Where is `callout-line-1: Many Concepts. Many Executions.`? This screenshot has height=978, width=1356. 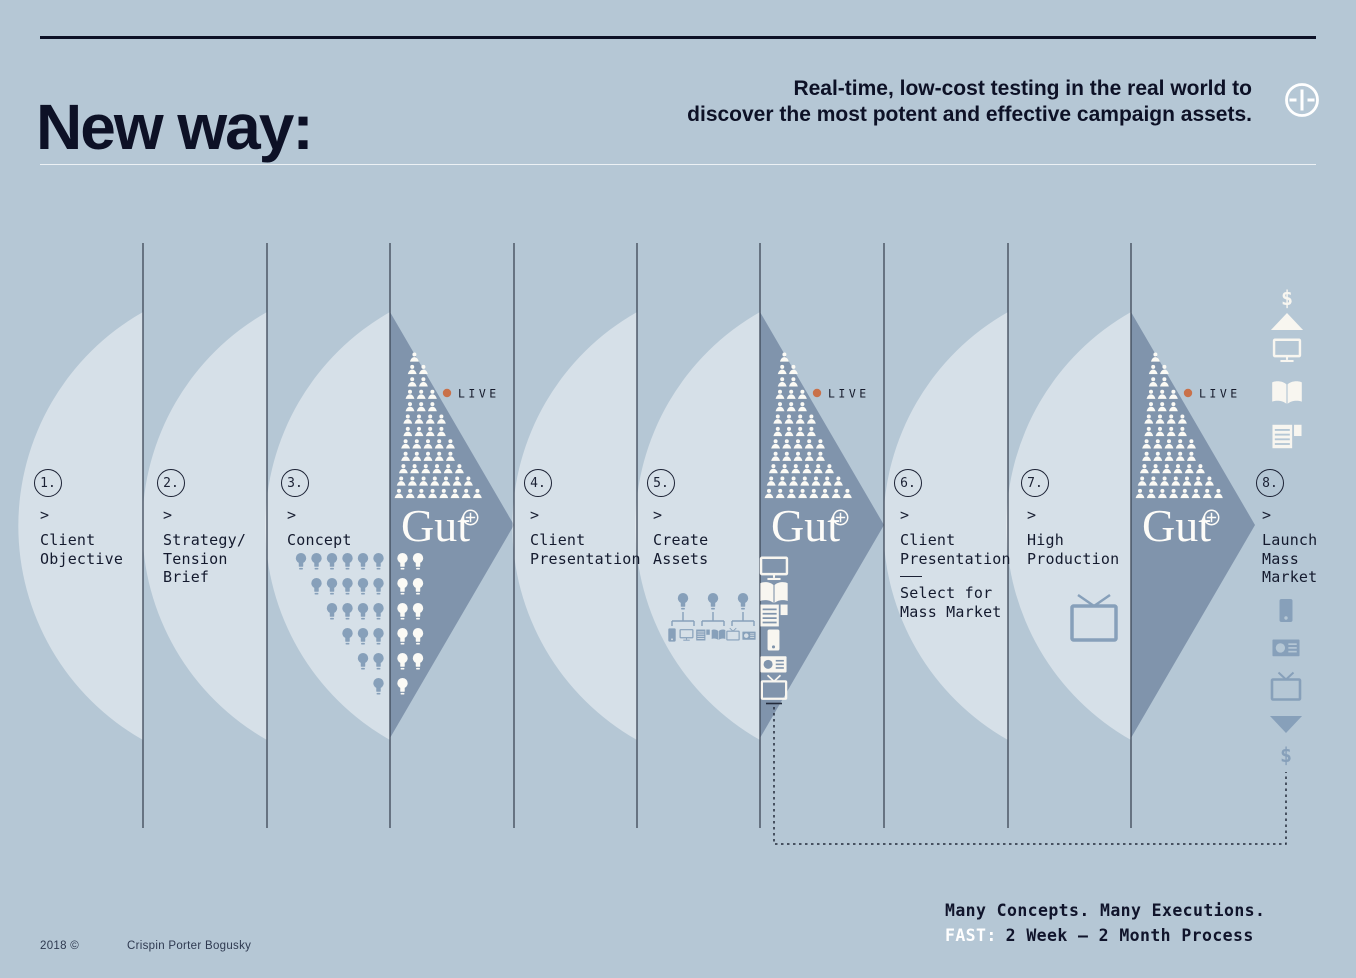
callout-line-1: Many Concepts. Many Executions. is located at coordinates (1105, 910).